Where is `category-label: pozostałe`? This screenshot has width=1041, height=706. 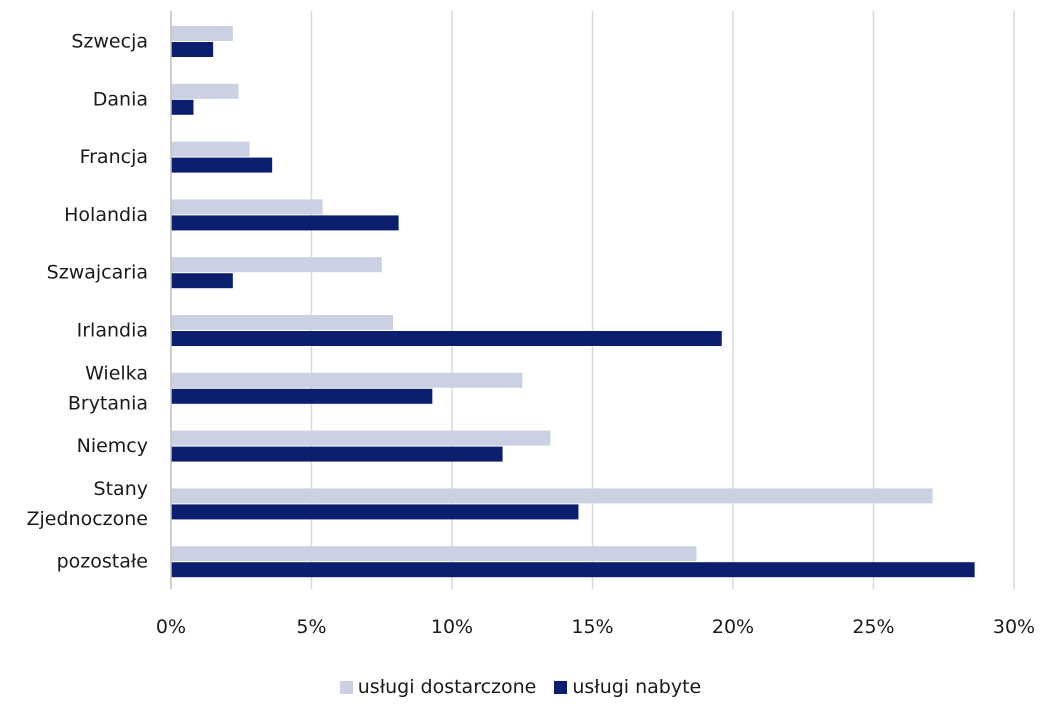 category-label: pozostałe is located at coordinates (102, 562).